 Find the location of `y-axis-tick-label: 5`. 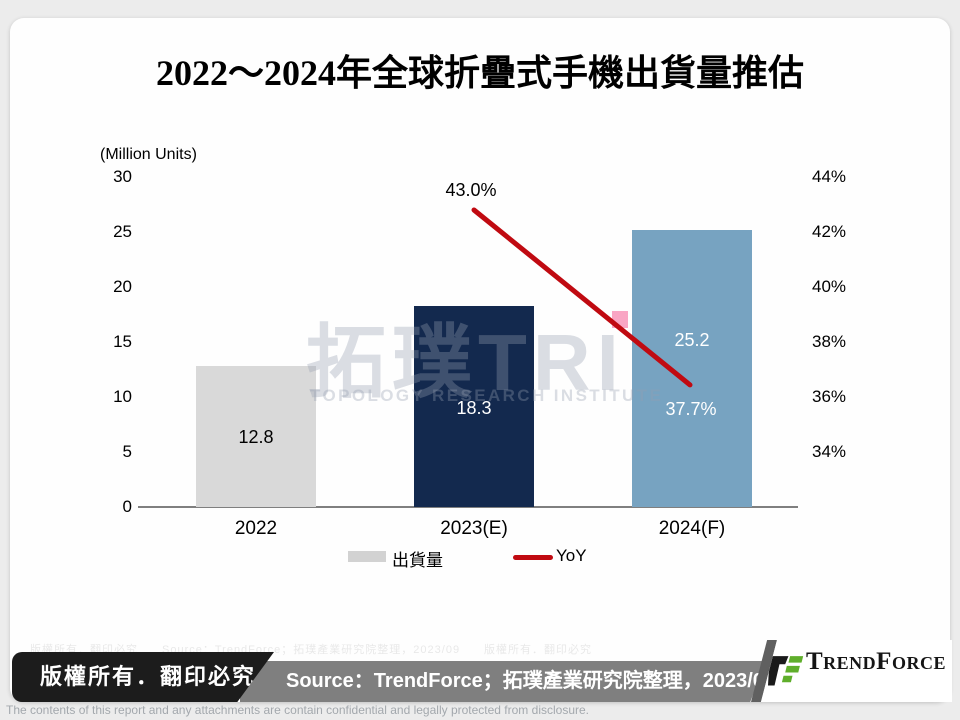

y-axis-tick-label: 5 is located at coordinates (127, 451).